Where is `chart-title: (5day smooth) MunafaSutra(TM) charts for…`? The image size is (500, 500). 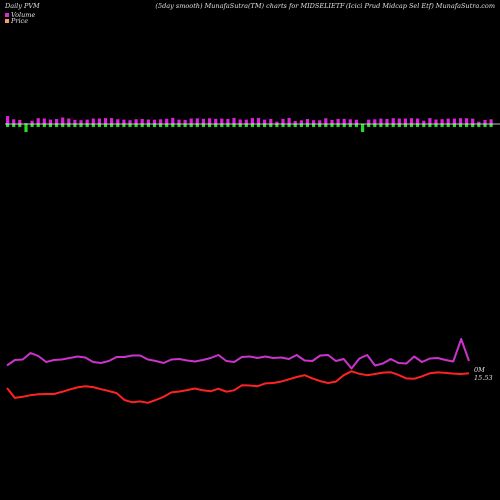 chart-title: (5day smooth) MunafaSutra(TM) charts for… is located at coordinates (250, 6).